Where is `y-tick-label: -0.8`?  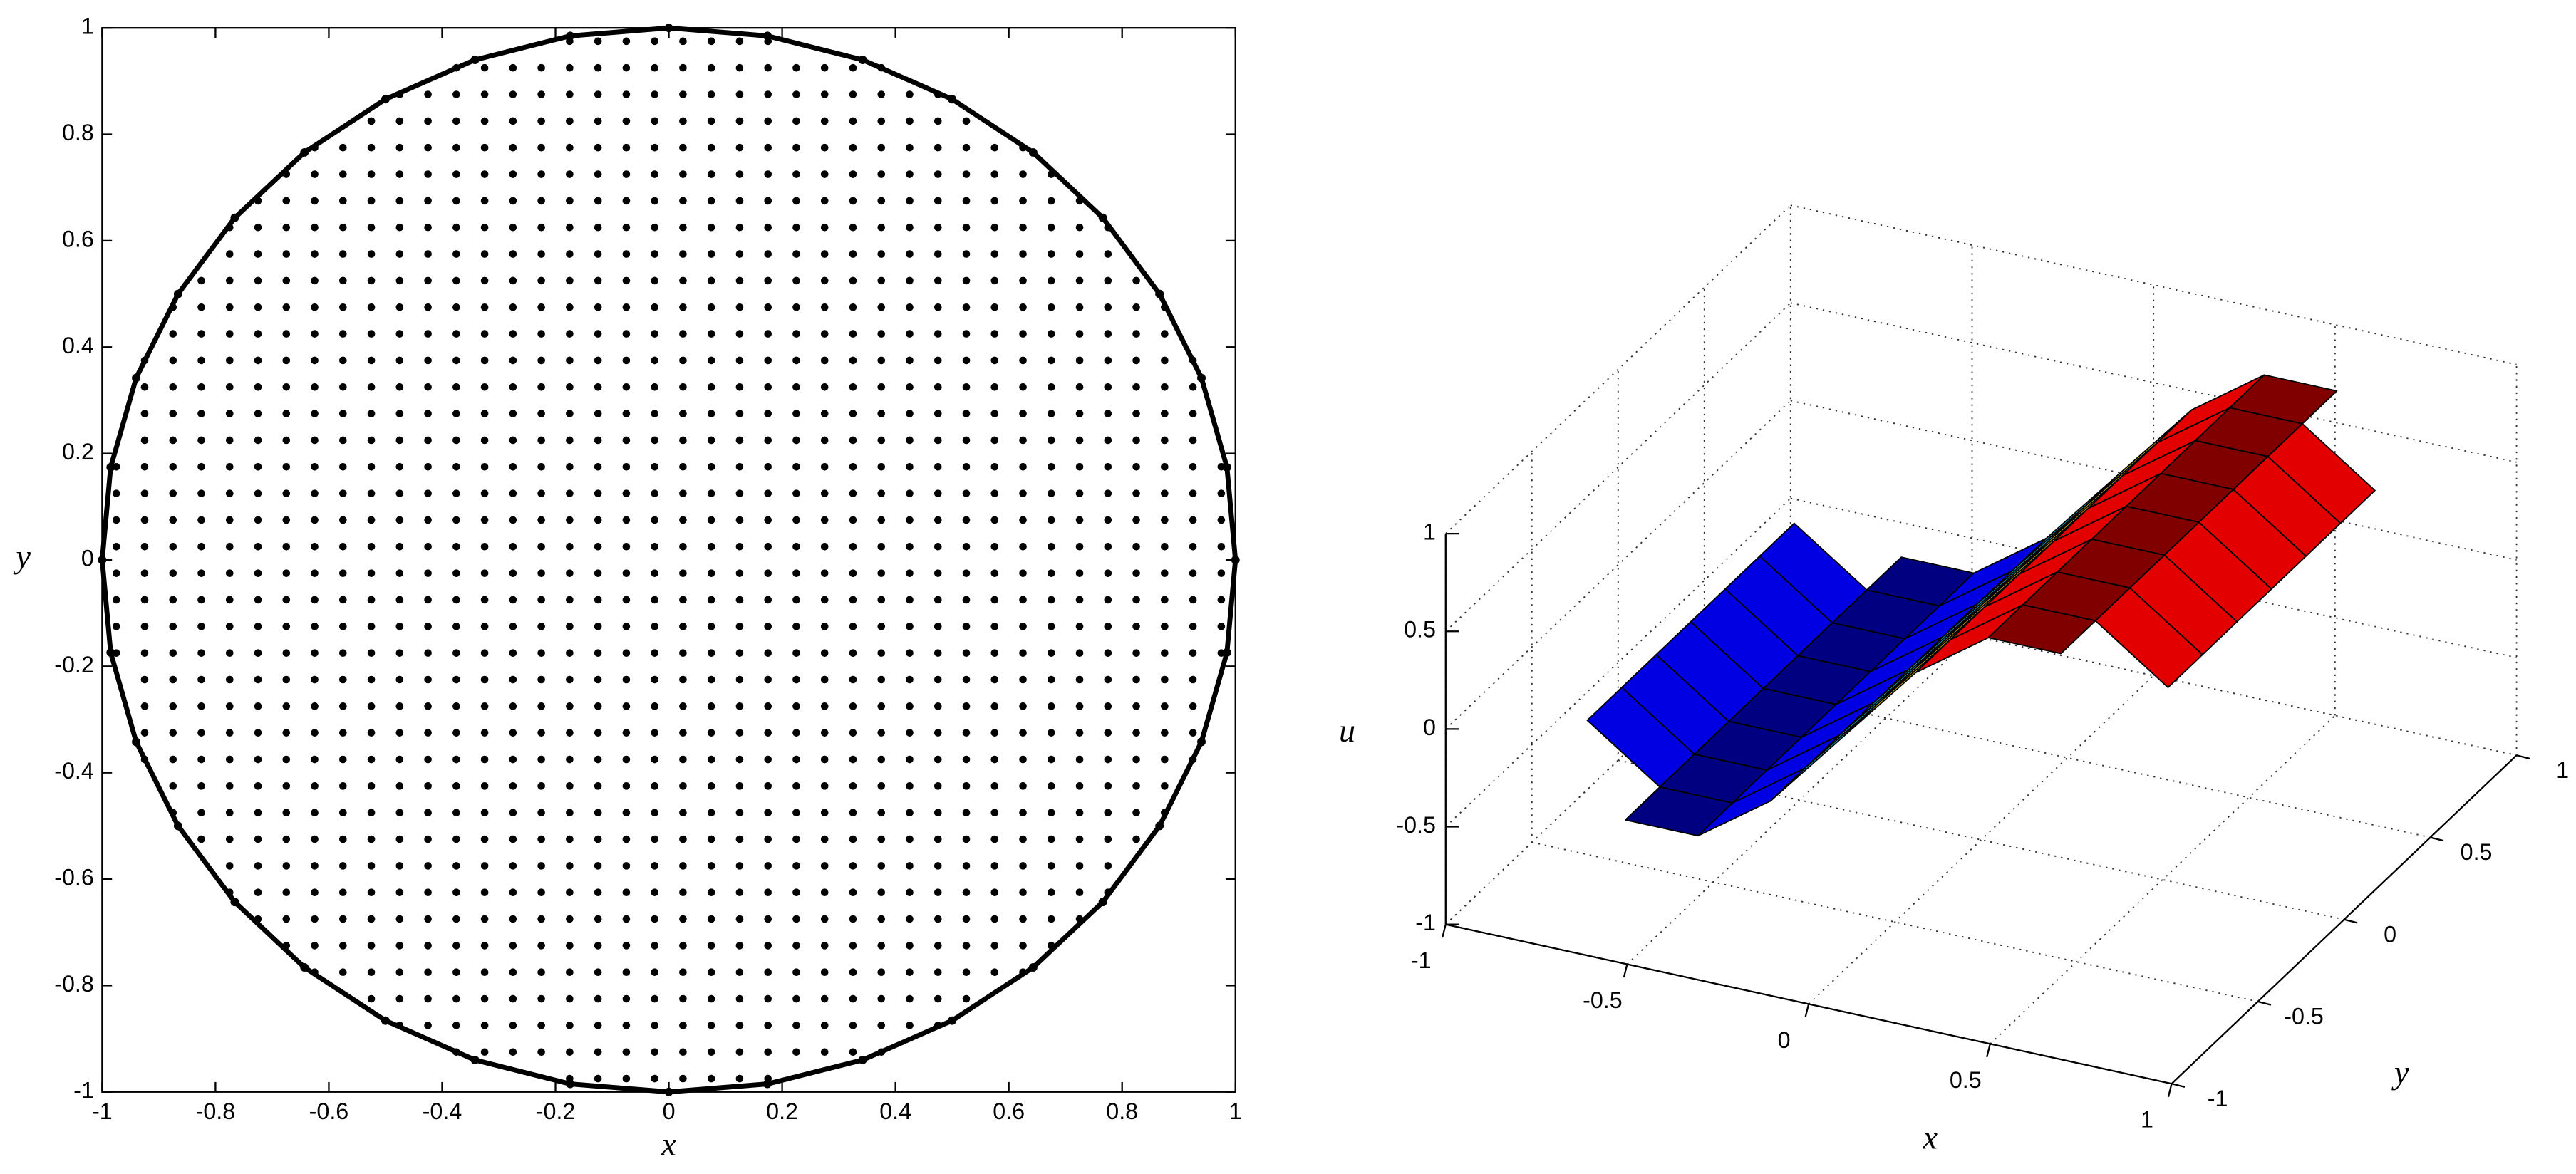
y-tick-label: -0.8 is located at coordinates (74, 984).